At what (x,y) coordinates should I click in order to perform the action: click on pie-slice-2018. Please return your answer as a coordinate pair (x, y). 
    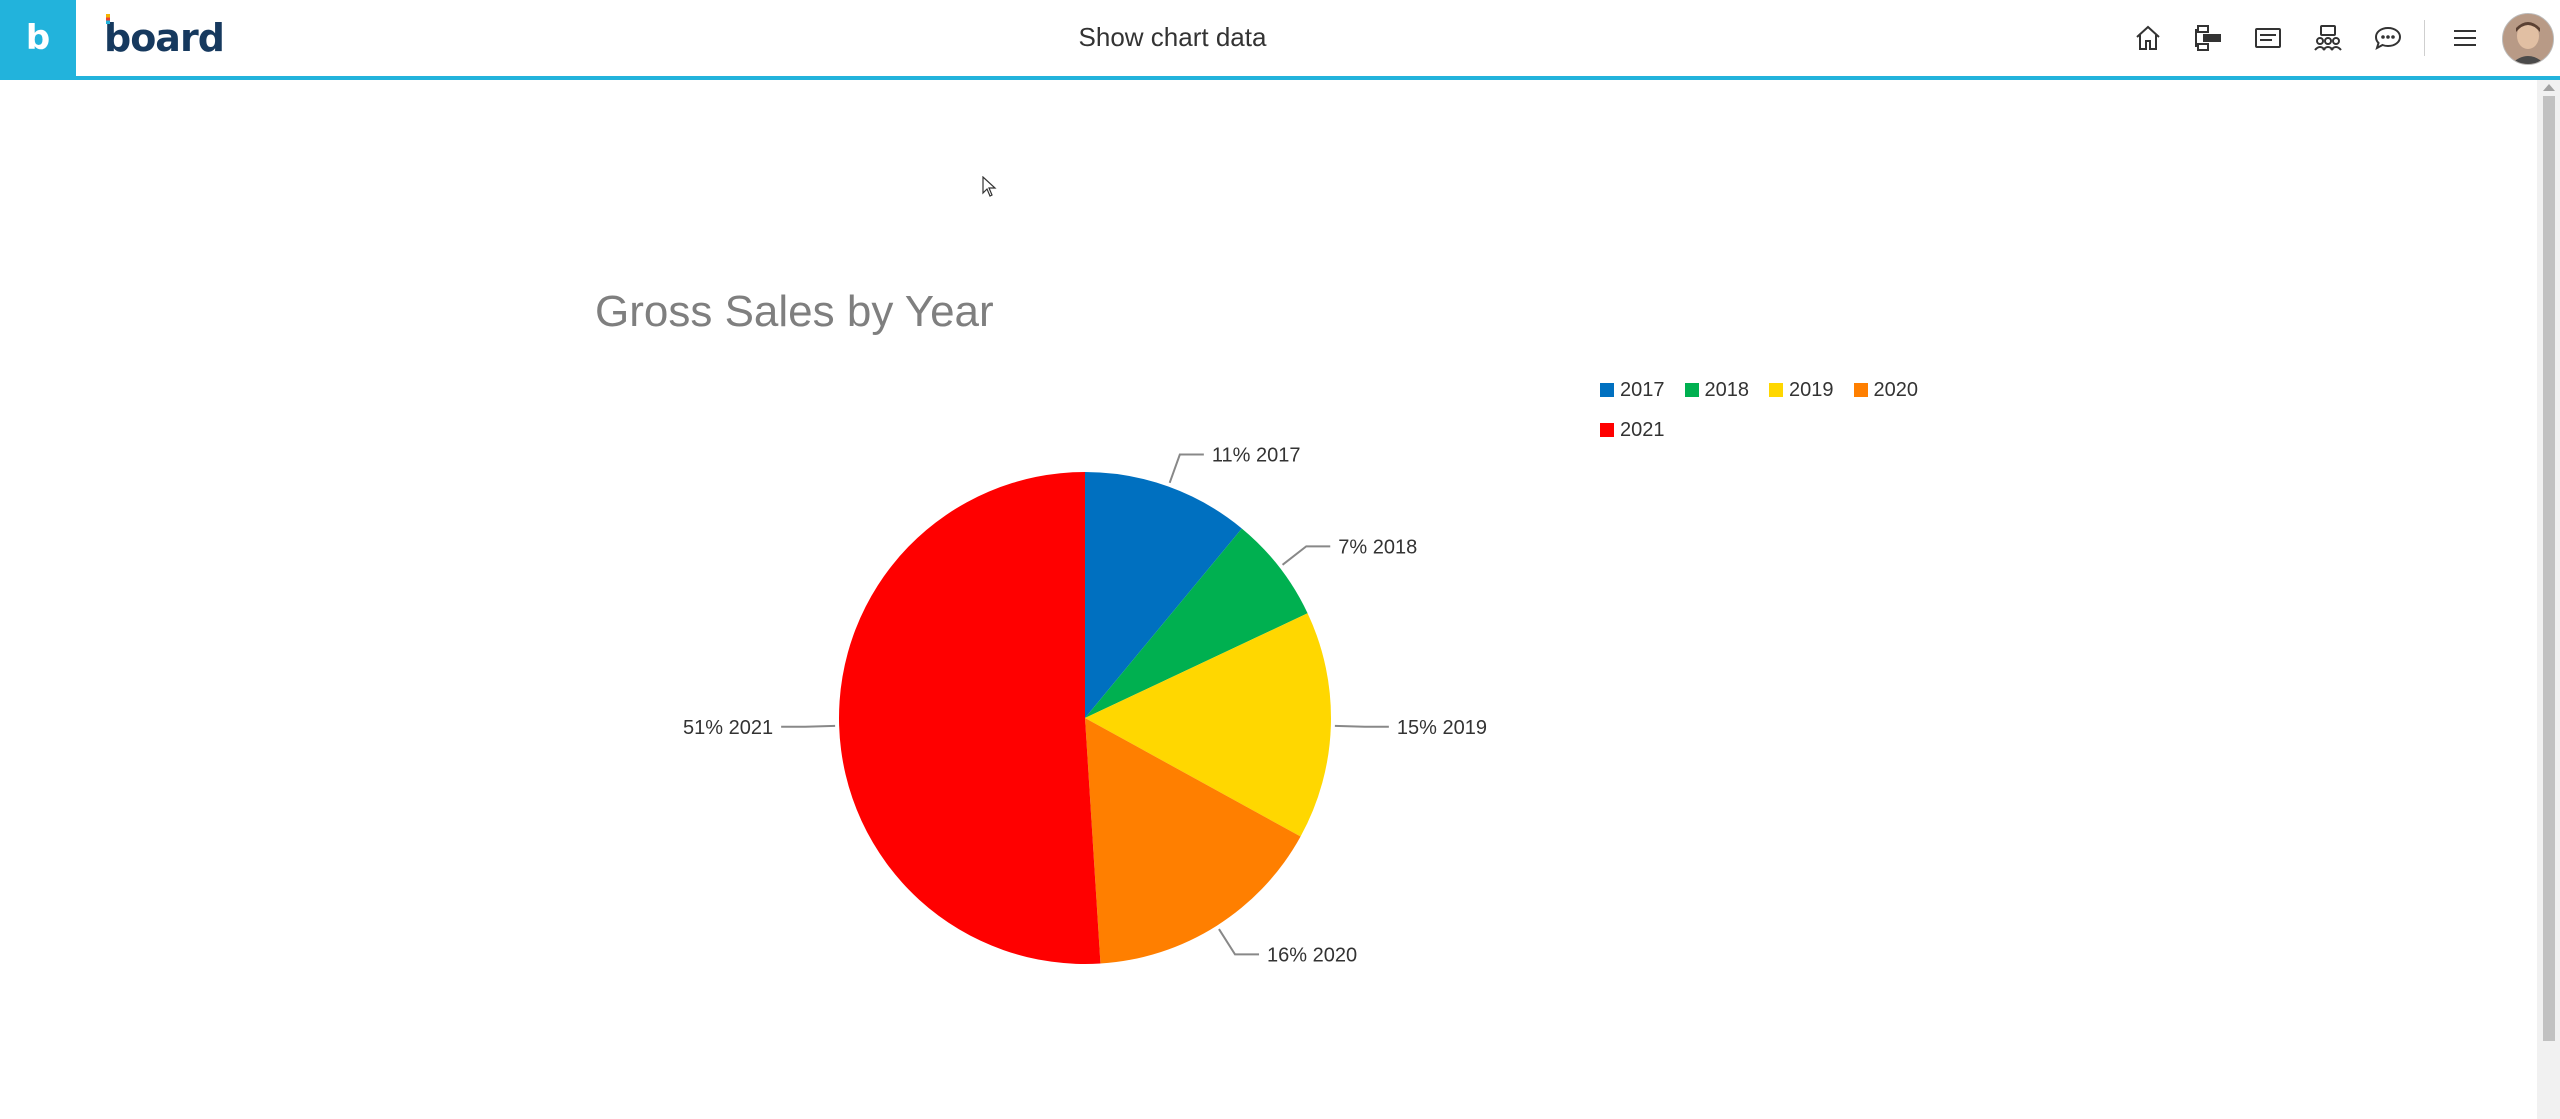
    Looking at the image, I should click on (1196, 623).